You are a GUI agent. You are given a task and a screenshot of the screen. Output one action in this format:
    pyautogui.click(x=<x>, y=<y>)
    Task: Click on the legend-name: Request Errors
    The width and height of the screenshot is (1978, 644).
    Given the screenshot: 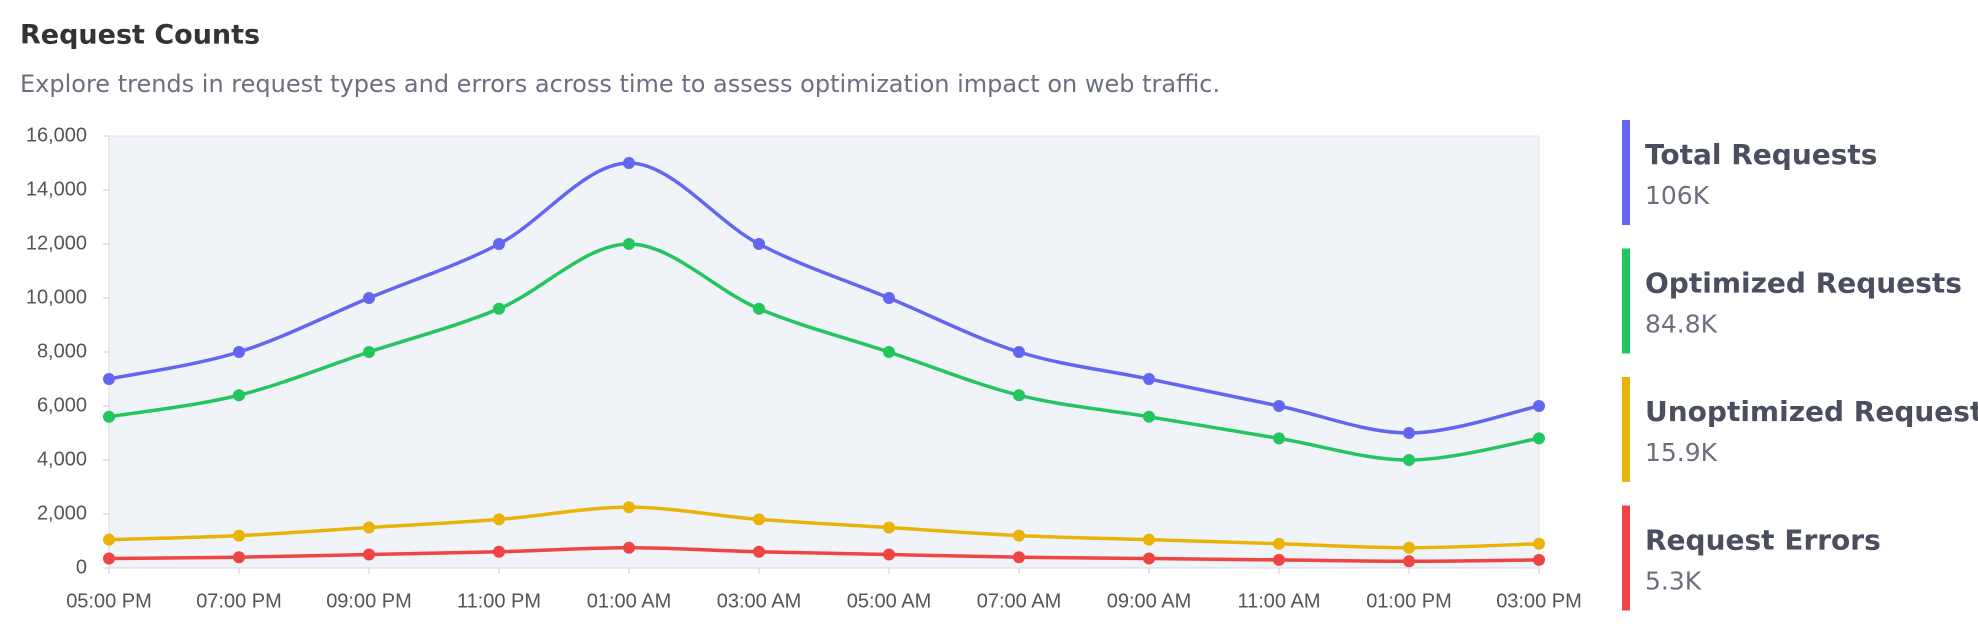 What is the action you would take?
    pyautogui.click(x=1763, y=540)
    